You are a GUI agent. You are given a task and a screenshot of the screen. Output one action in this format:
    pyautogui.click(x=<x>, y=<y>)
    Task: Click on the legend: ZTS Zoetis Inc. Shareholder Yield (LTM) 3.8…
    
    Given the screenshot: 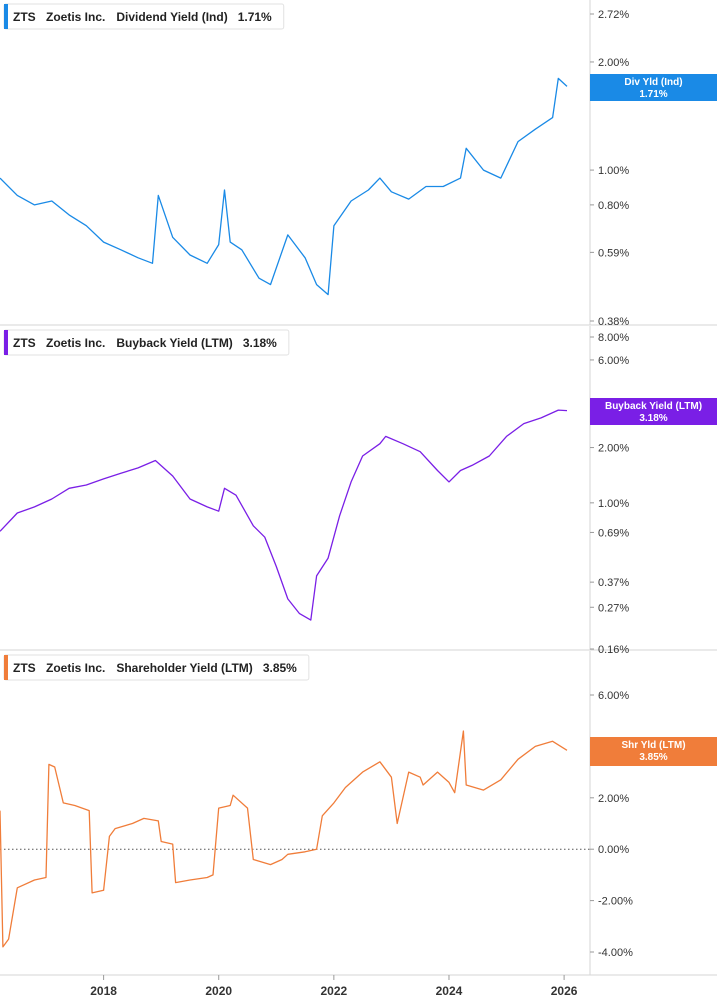 What is the action you would take?
    pyautogui.click(x=156, y=667)
    